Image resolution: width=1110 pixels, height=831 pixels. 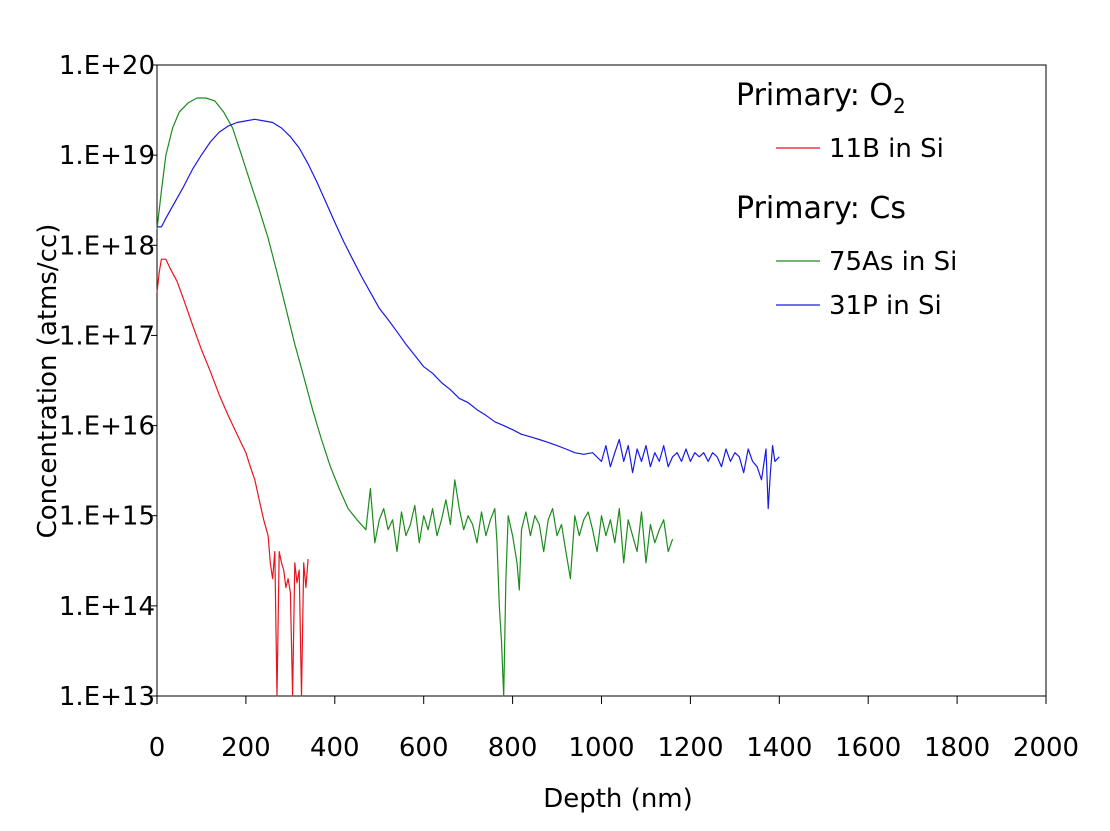 What do you see at coordinates (246, 748) in the screenshot?
I see `x-tick-label-1: 200` at bounding box center [246, 748].